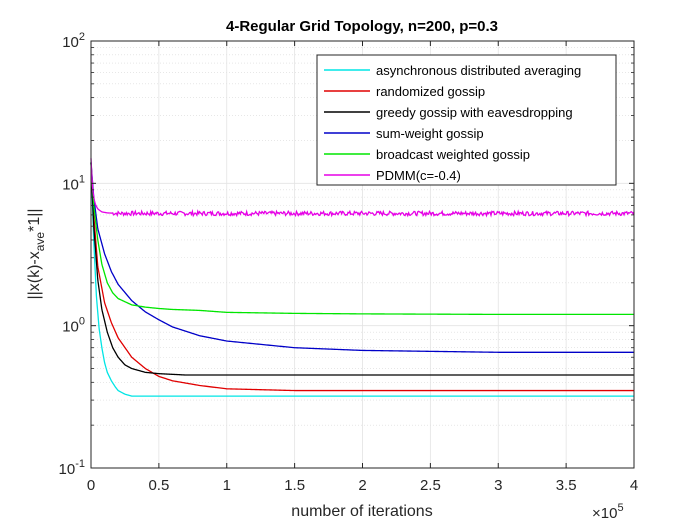 This screenshot has width=700, height=525. Describe the element at coordinates (430, 91) in the screenshot. I see `legend-label: randomized gossip` at that location.